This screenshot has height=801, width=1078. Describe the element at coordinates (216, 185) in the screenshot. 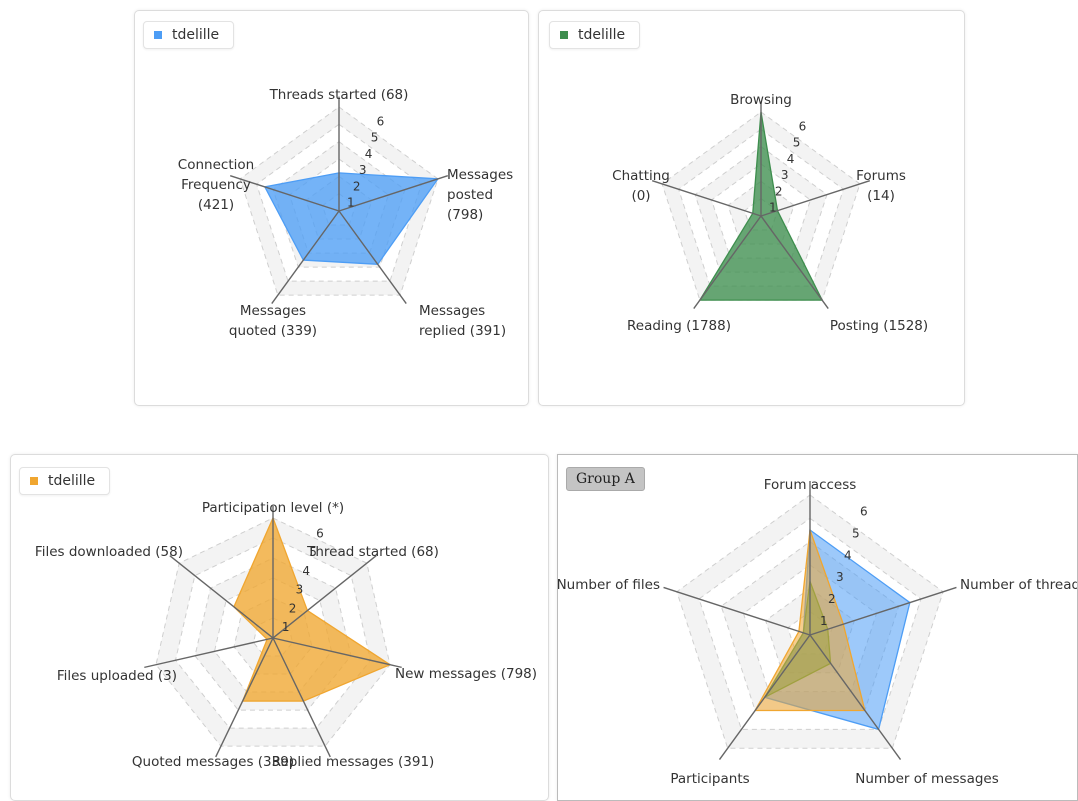

I see `axis-label: Connection Frequency (421)` at that location.